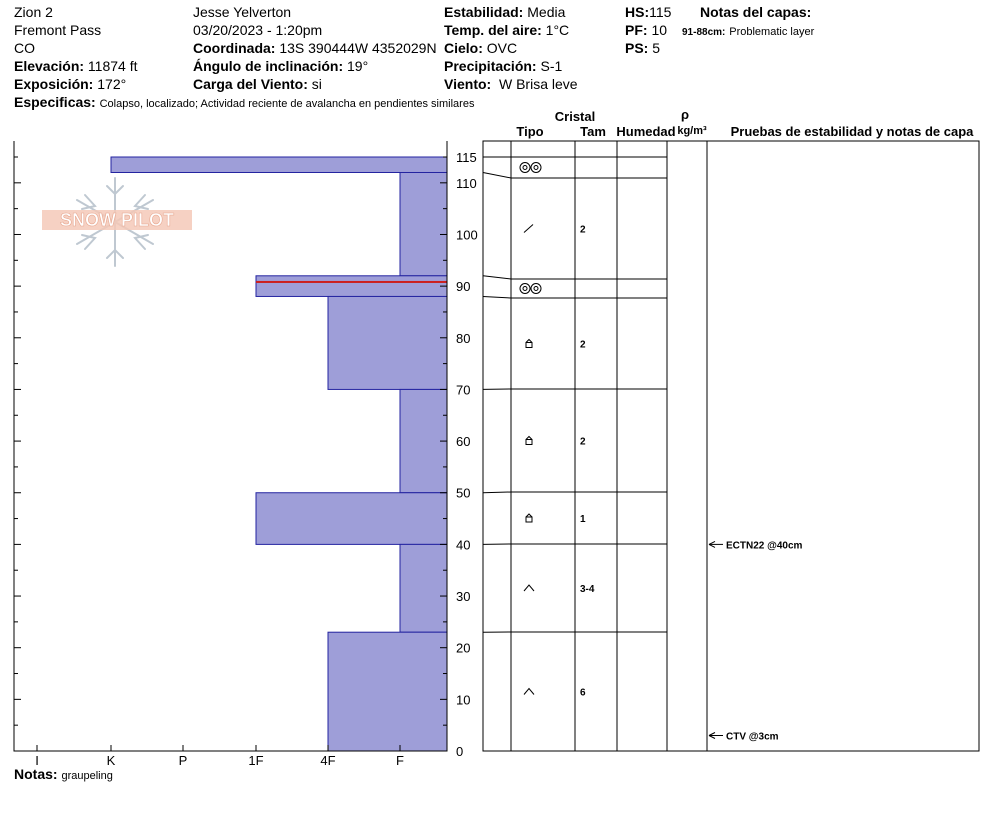 The image size is (994, 840). Describe the element at coordinates (692, 131) in the screenshot. I see `density-unit-header: kg/m³` at that location.